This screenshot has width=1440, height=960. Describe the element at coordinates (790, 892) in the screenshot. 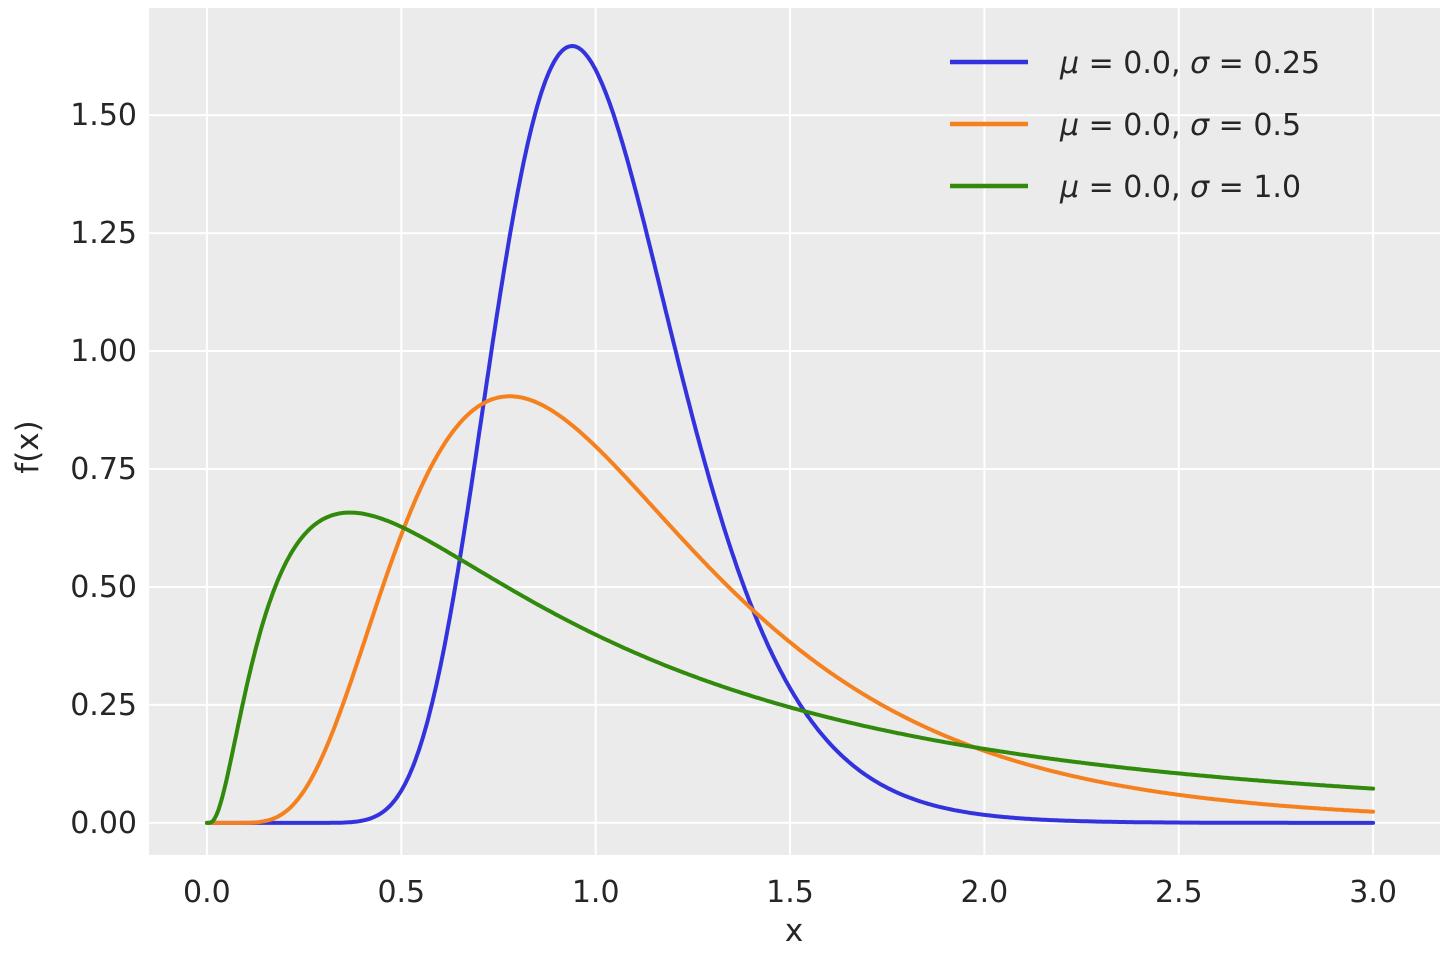

I see `x-tick-label: 1.5` at that location.